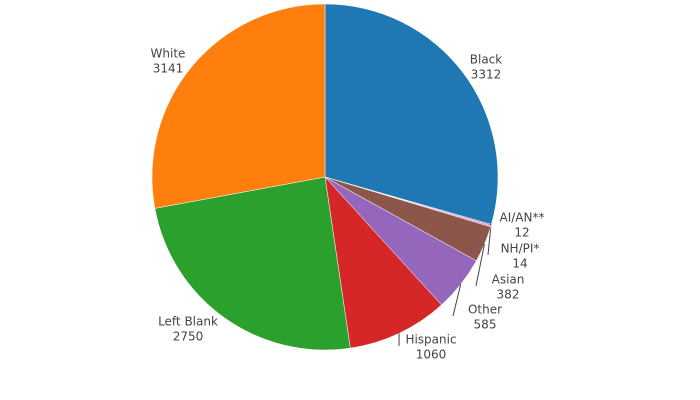 Image resolution: width=700 pixels, height=400 pixels. Describe the element at coordinates (519, 264) in the screenshot. I see `slice-value: 14` at that location.